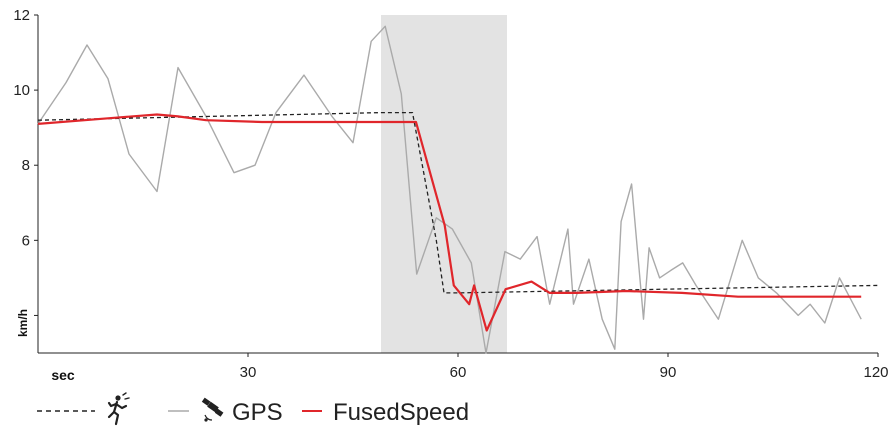 The height and width of the screenshot is (430, 893). Describe the element at coordinates (83, 409) in the screenshot. I see `legend-item-reference` at that location.